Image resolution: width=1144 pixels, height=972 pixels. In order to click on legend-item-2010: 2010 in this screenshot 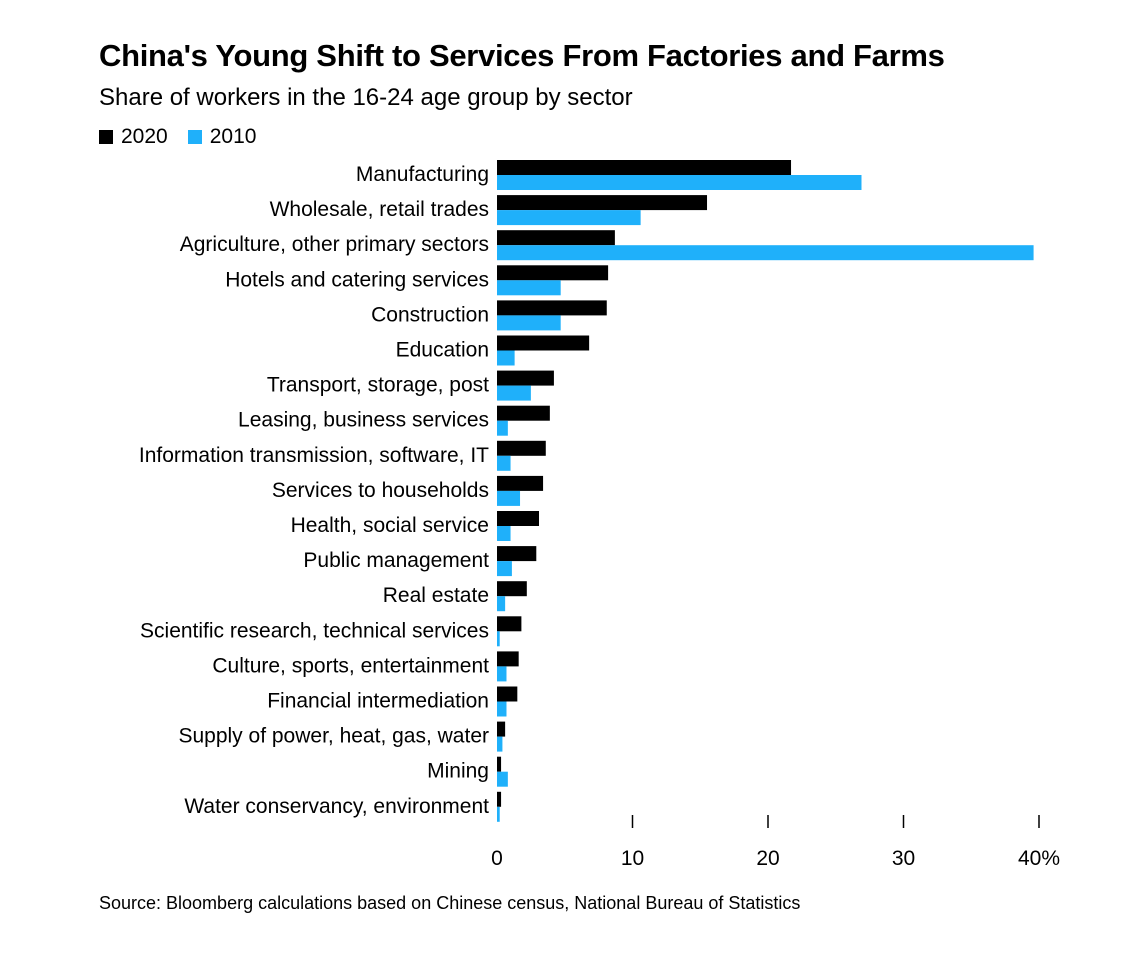, I will do `click(222, 137)`.